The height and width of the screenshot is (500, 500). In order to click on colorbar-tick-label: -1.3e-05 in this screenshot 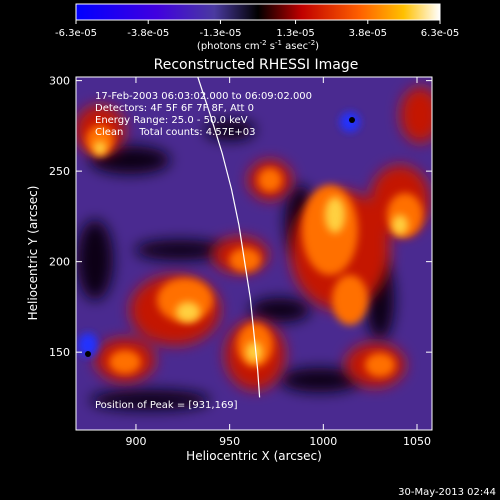, I will do `click(220, 33)`.